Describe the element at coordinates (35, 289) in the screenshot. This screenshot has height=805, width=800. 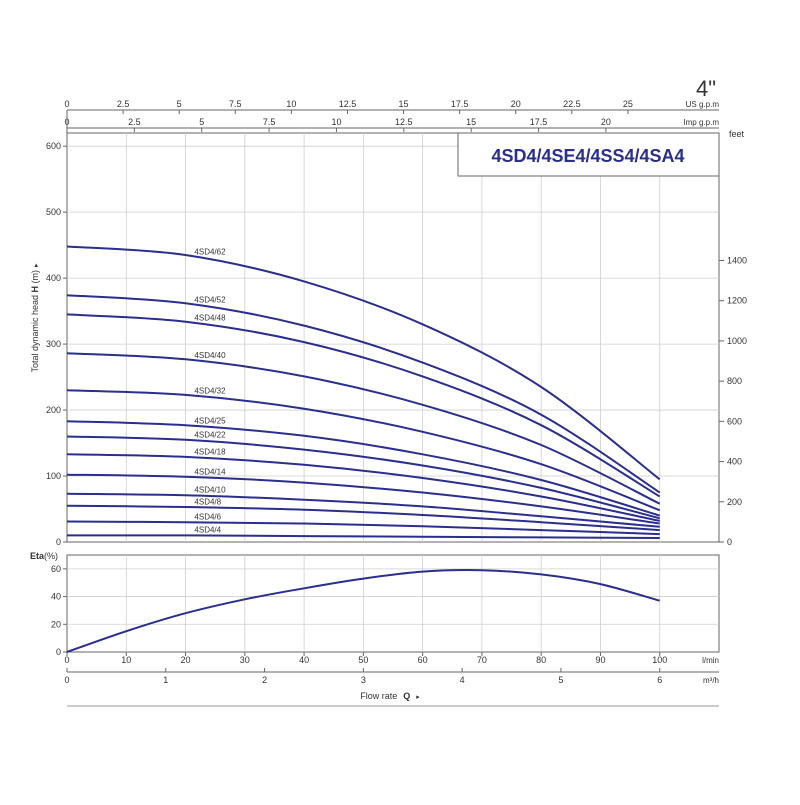
I see `head-y-label-symbol: H` at that location.